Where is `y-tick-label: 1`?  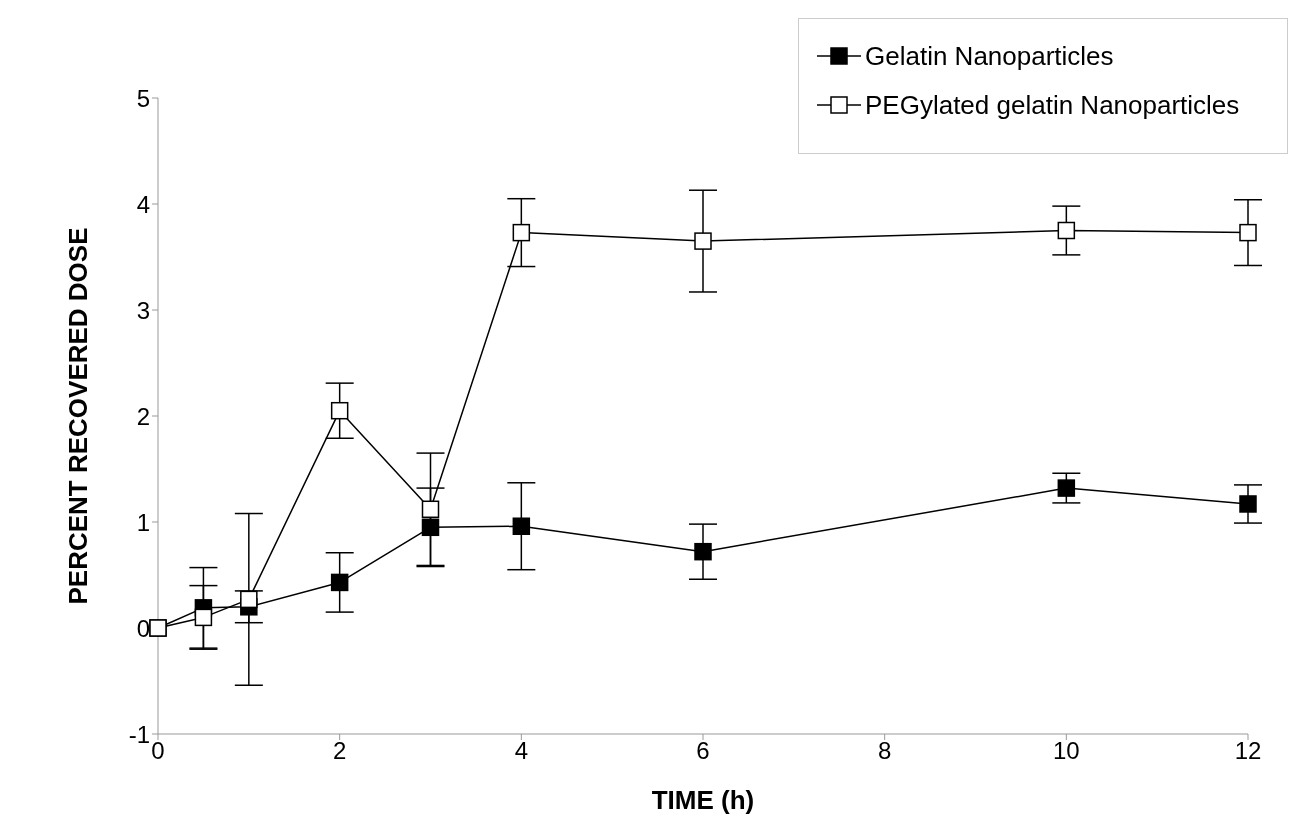
y-tick-label: 1 is located at coordinates (143, 522).